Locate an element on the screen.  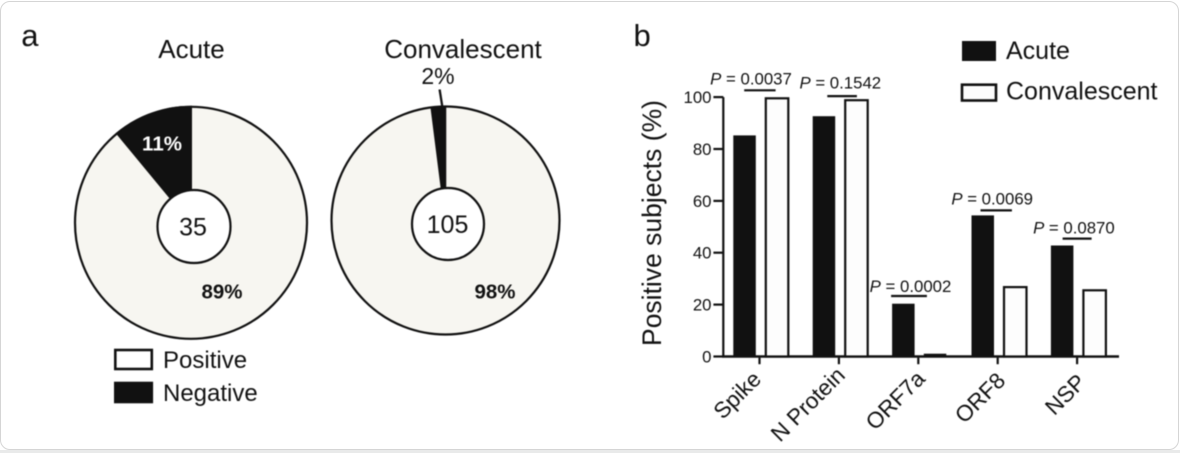
svg-text: 35 is located at coordinates (193, 228).